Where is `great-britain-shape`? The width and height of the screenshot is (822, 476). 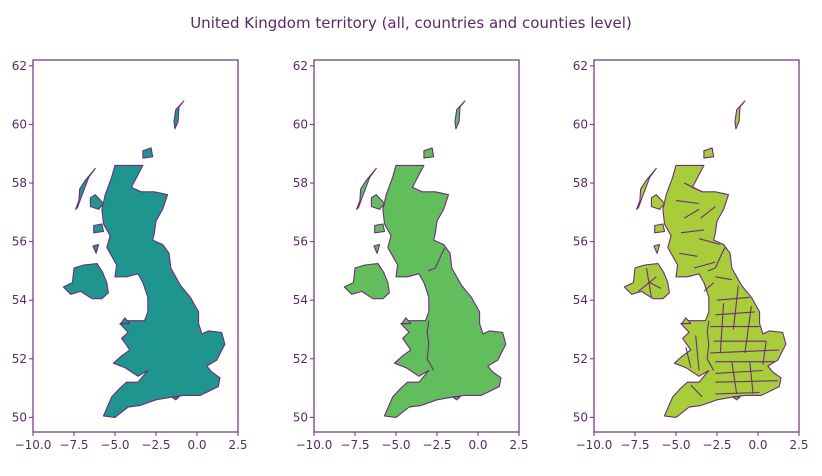 great-britain-shape is located at coordinates (444, 291).